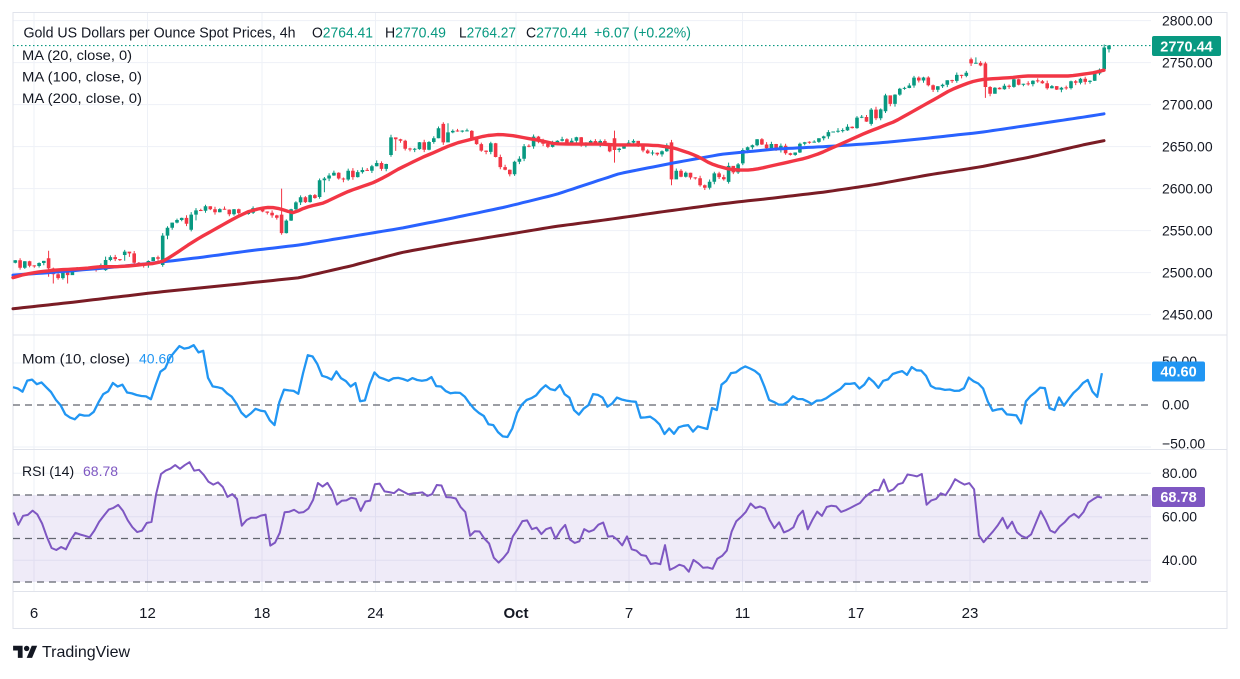 The height and width of the screenshot is (679, 1240). What do you see at coordinates (342, 33) in the screenshot?
I see `svg-text: O2764.41` at bounding box center [342, 33].